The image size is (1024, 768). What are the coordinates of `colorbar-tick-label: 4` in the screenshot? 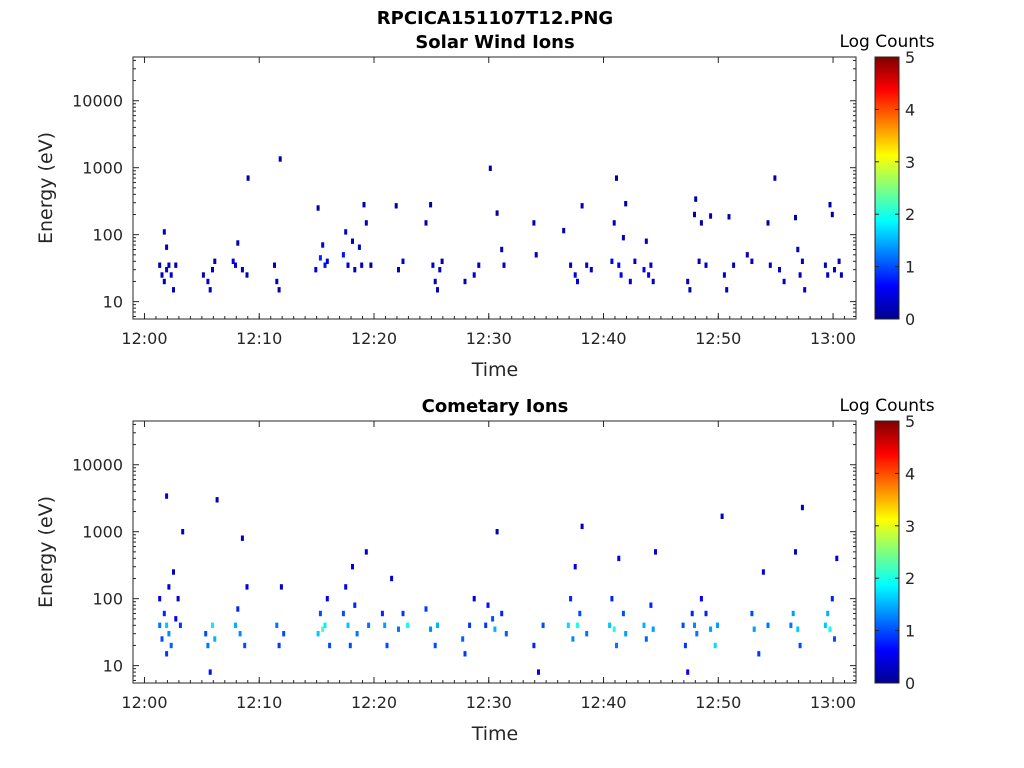 It's located at (910, 473).